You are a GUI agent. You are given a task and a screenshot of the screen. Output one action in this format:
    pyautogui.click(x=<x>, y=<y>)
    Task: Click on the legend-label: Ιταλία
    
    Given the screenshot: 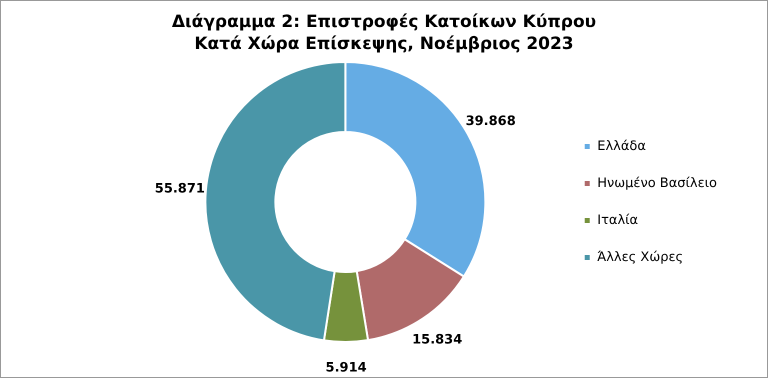 What is the action you would take?
    pyautogui.click(x=617, y=220)
    